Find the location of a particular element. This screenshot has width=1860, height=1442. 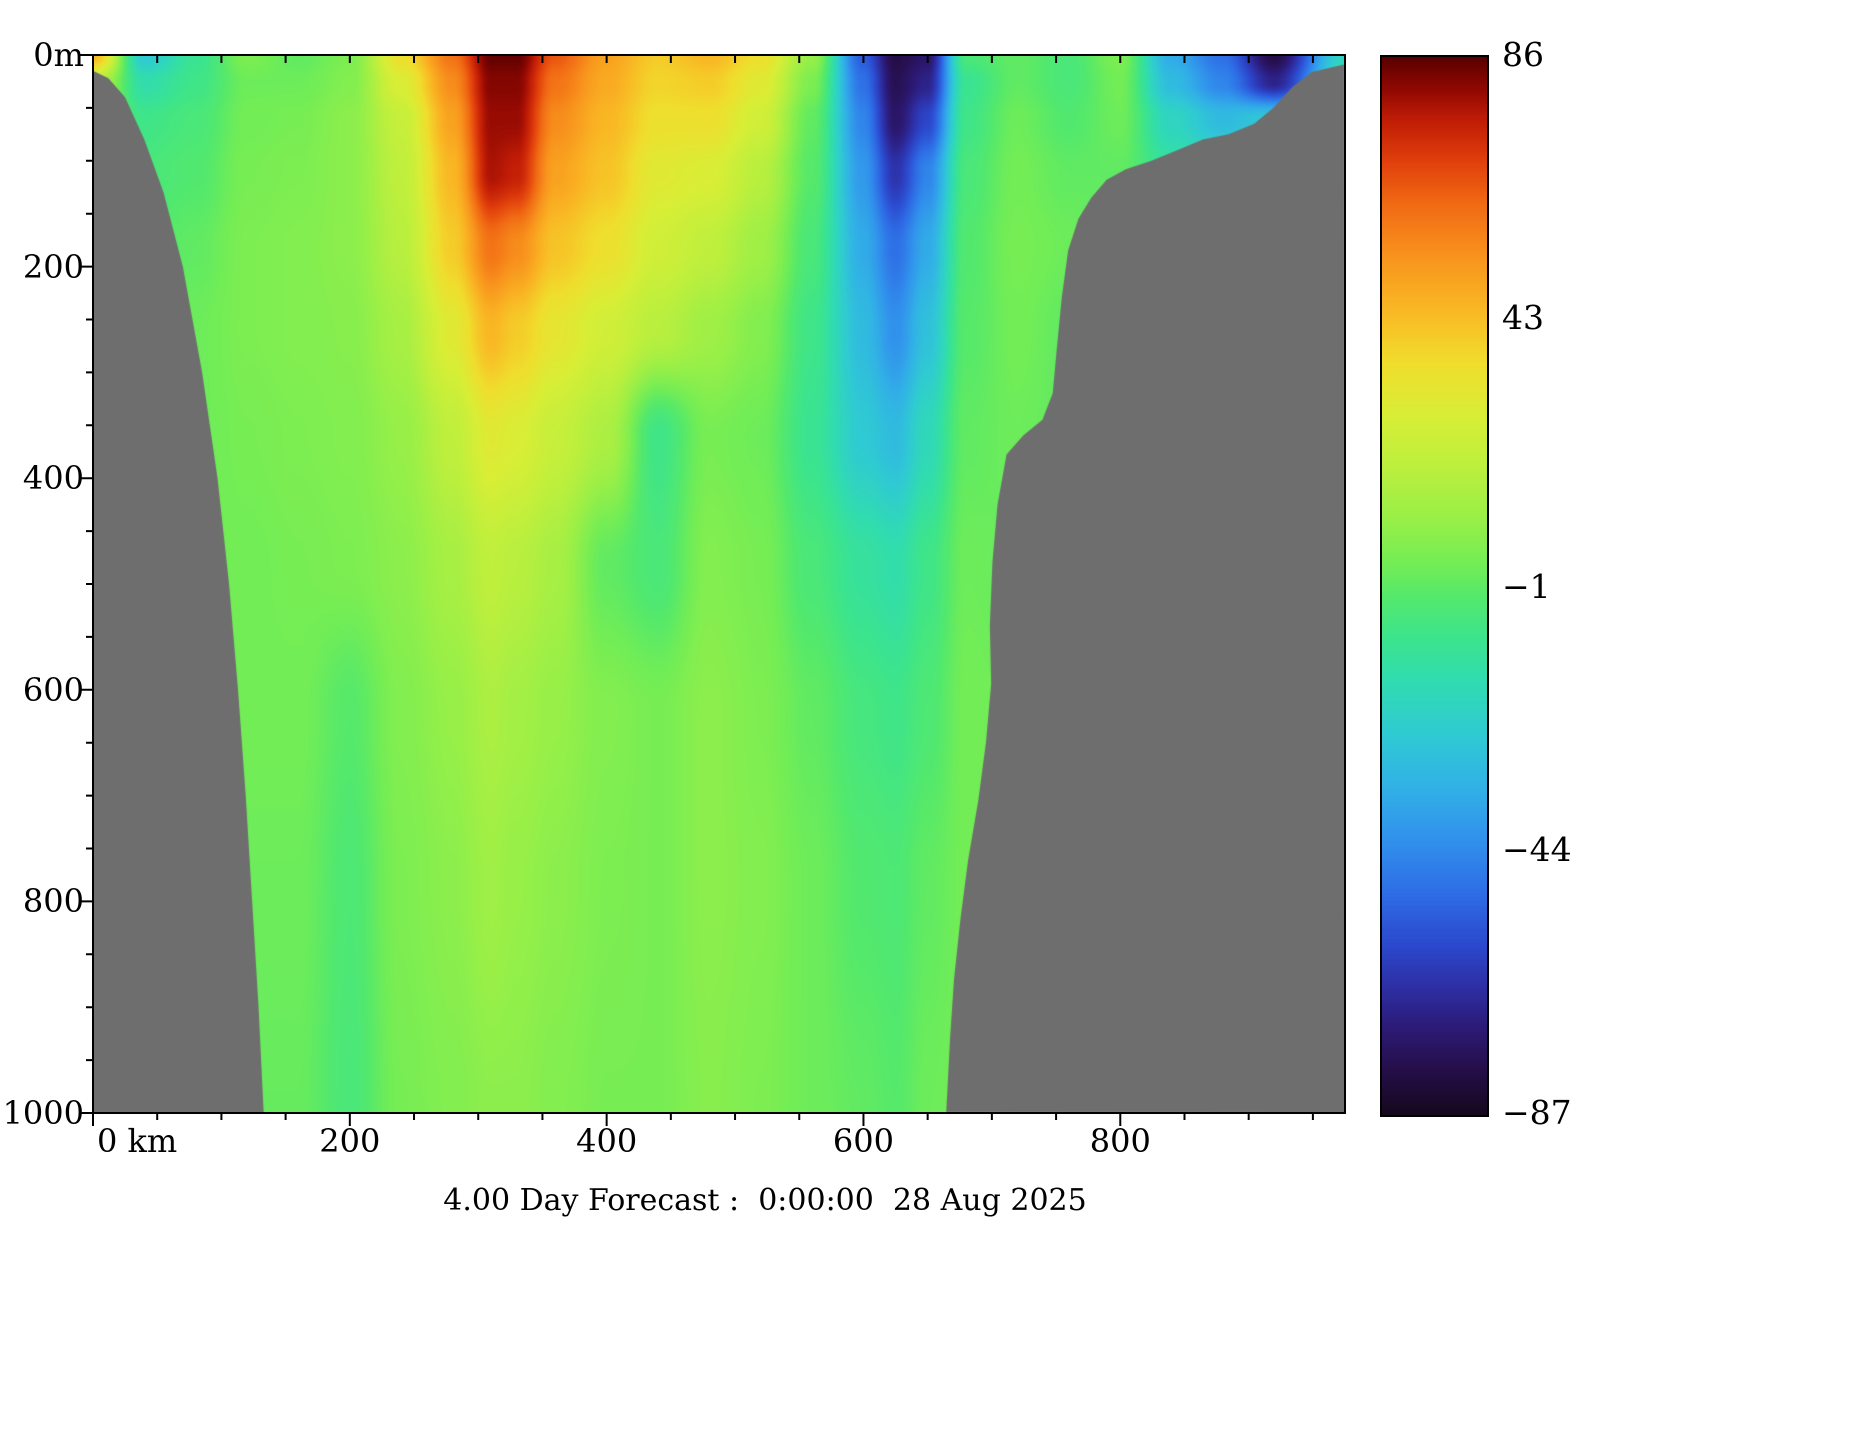

colorbar-tick-label: 86 is located at coordinates (1523, 54).